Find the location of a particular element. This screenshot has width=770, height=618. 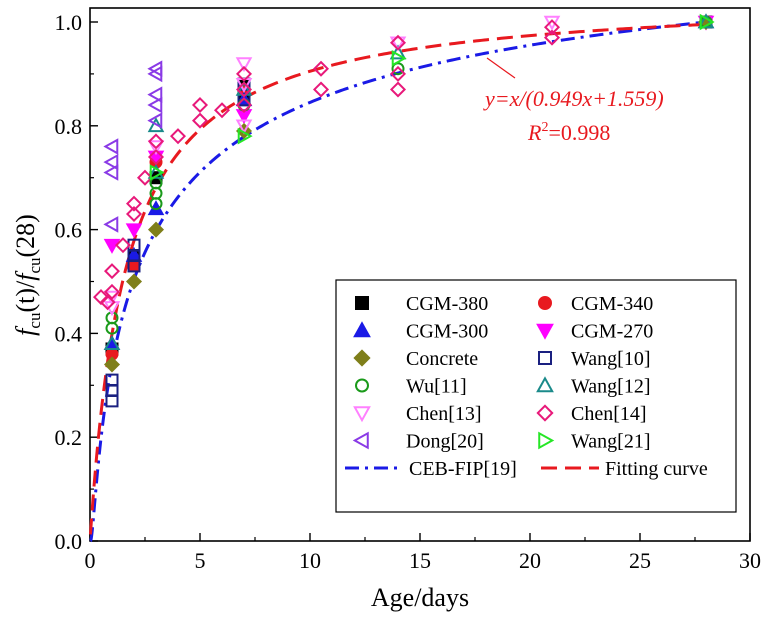

y-title-f2: f is located at coordinates (25, 275).